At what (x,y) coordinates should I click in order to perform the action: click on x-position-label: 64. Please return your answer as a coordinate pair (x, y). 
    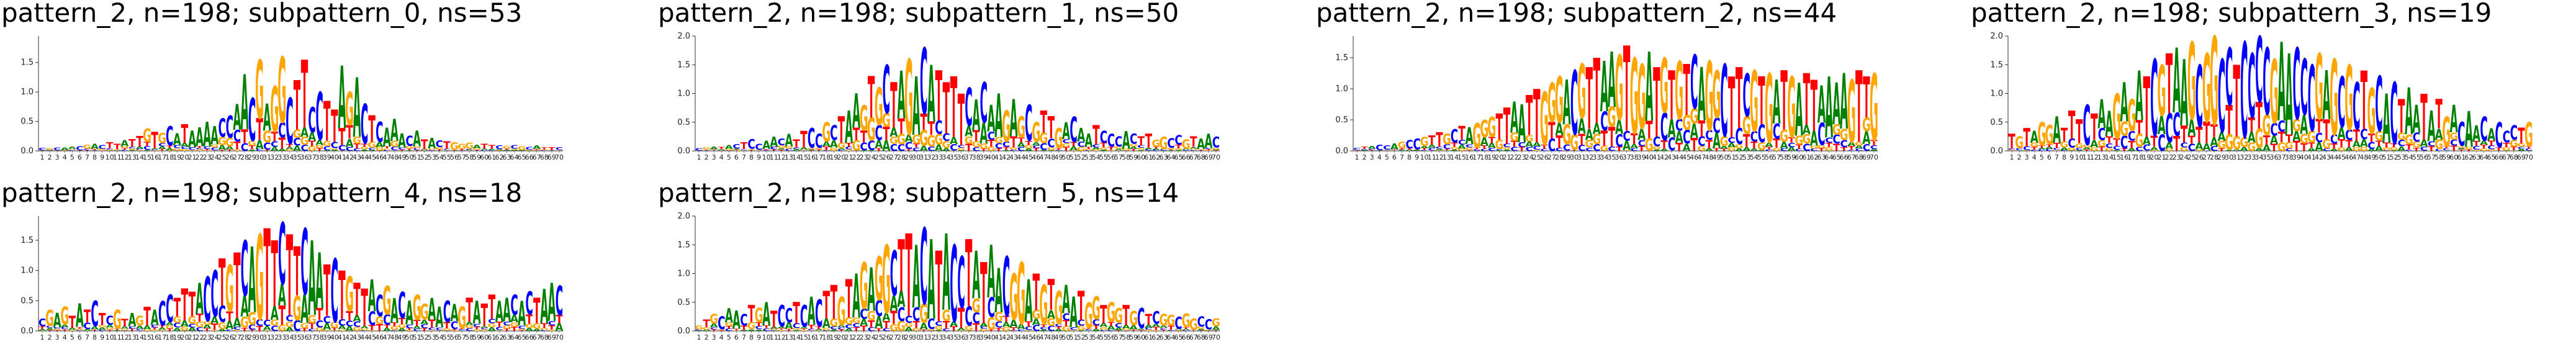
    Looking at the image, I should click on (514, 157).